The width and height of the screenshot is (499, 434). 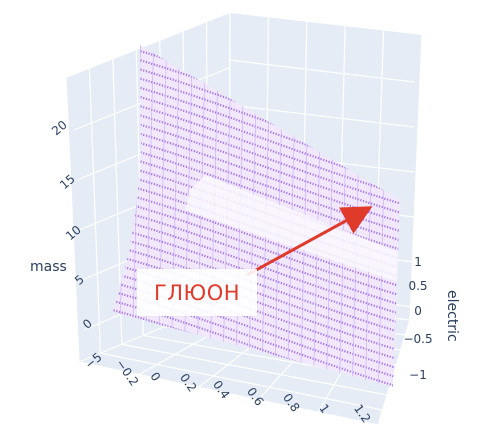 What do you see at coordinates (418, 262) in the screenshot?
I see `y-tick-label: 1` at bounding box center [418, 262].